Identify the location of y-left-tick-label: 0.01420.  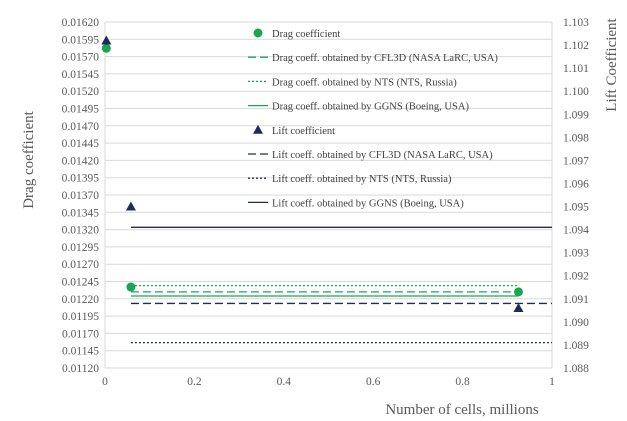
(81, 161).